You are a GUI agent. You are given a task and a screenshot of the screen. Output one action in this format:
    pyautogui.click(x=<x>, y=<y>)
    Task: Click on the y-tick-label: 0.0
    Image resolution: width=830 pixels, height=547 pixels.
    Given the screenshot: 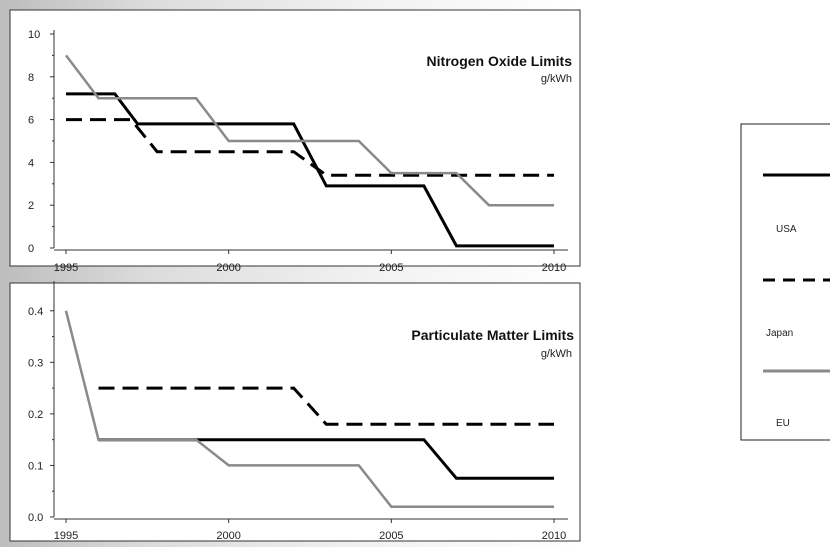 What is the action you would take?
    pyautogui.click(x=35, y=518)
    